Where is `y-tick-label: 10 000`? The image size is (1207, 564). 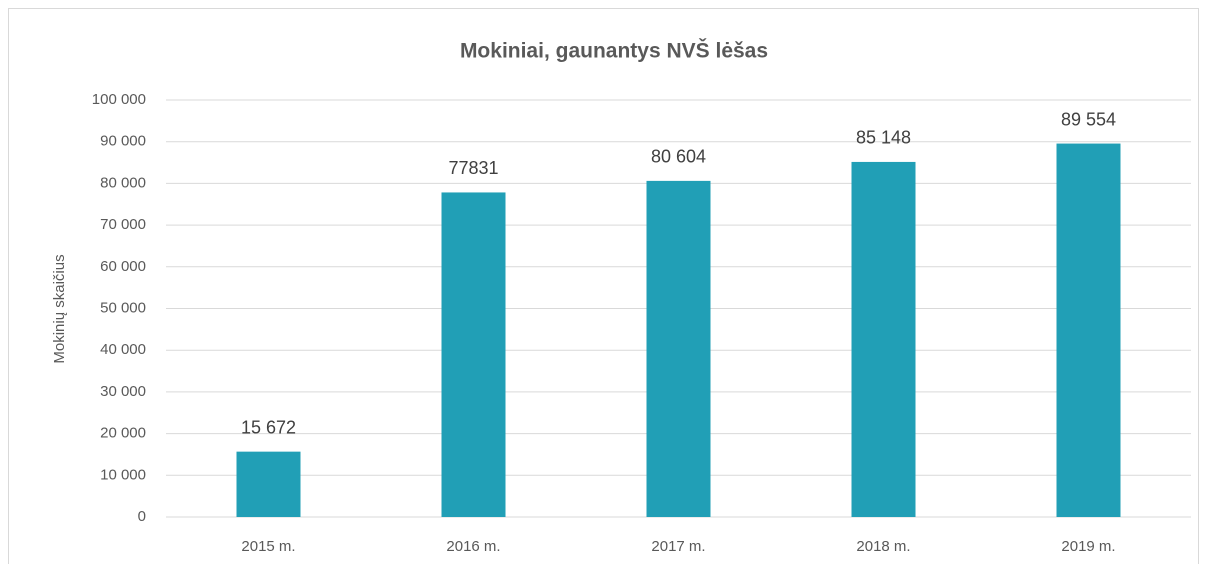 y-tick-label: 10 000 is located at coordinates (123, 474).